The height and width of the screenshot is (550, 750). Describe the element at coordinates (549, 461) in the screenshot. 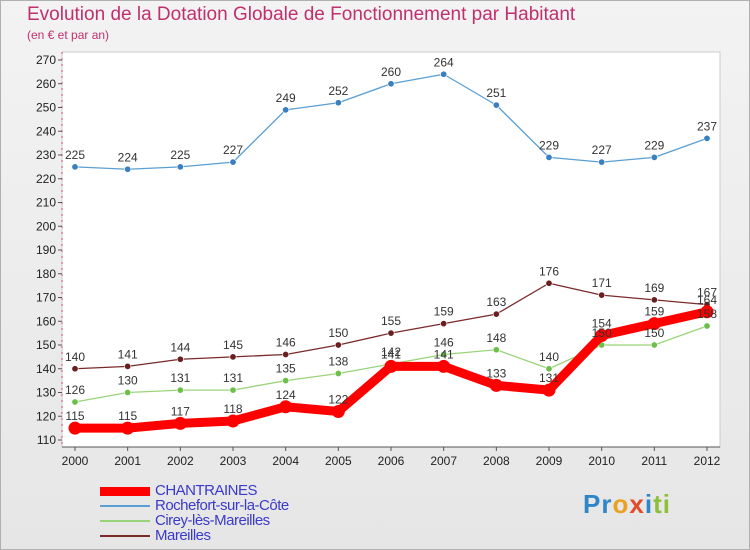

I see `x-tick-label: 2009` at that location.